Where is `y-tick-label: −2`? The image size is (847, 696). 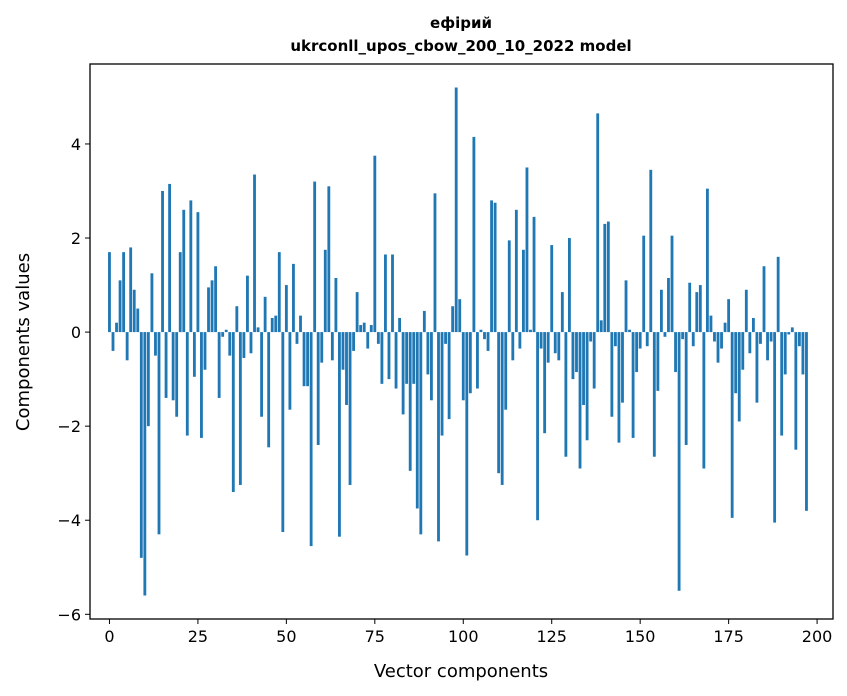 y-tick-label: −2 is located at coordinates (69, 426).